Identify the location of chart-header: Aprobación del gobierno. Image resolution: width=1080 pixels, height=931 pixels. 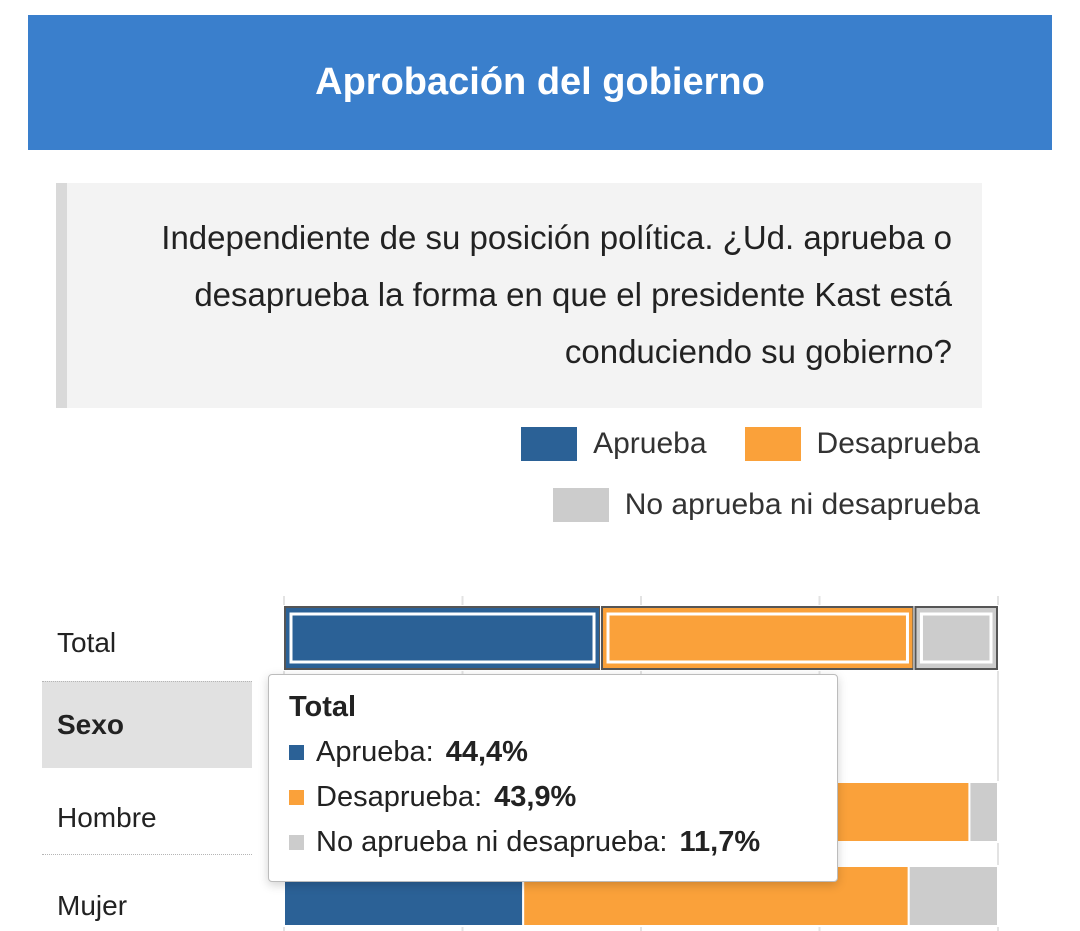
(540, 82).